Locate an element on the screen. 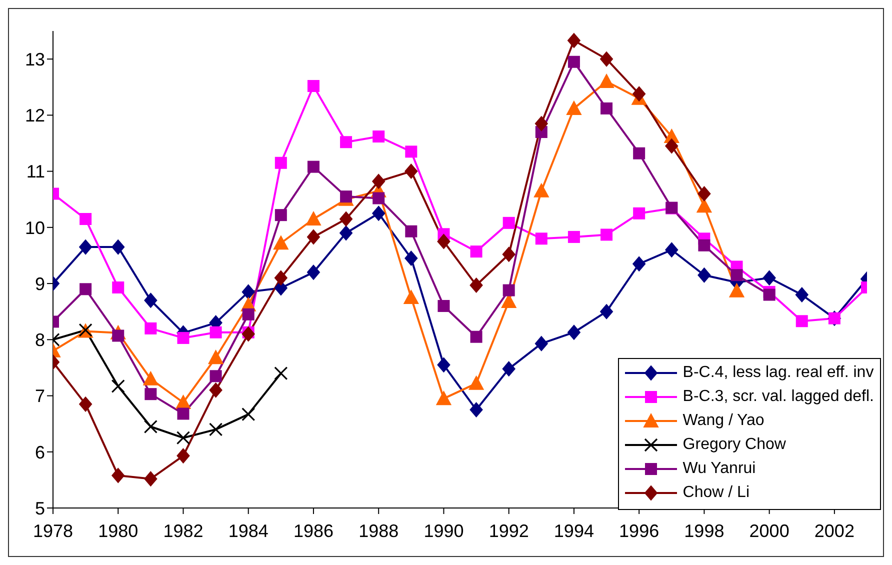  x-tick-label: 1986 is located at coordinates (313, 530).